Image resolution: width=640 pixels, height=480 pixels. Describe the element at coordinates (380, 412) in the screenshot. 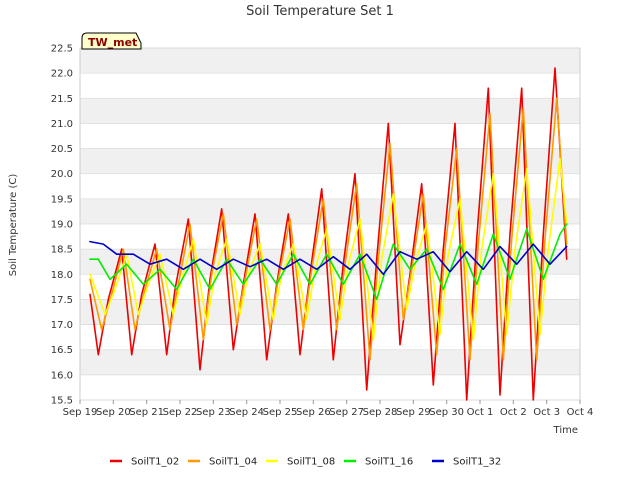

I see `x-tick-label: Sep 28` at that location.